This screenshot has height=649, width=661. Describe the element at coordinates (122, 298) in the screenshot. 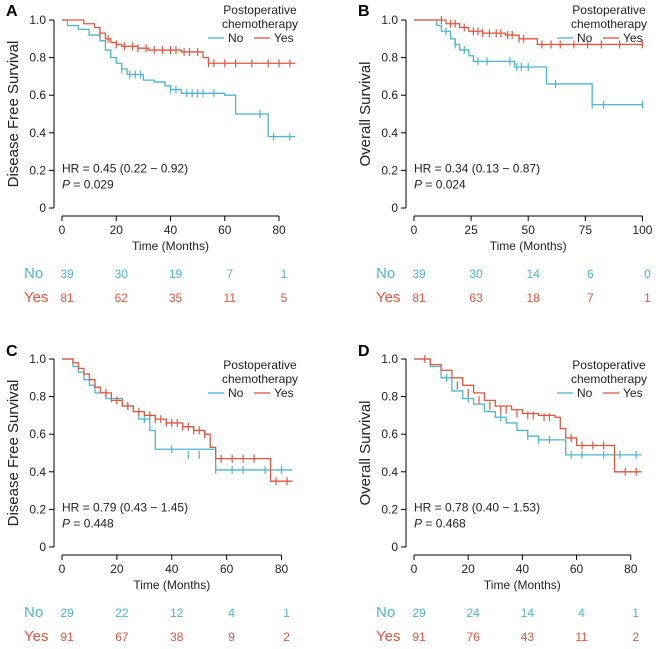

I see `risk-count-yes: 62` at that location.